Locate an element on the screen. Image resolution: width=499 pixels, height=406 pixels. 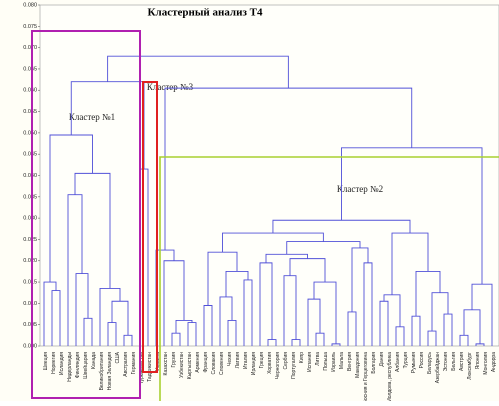
leaf-label: Исландия is located at coordinates (62, 363).